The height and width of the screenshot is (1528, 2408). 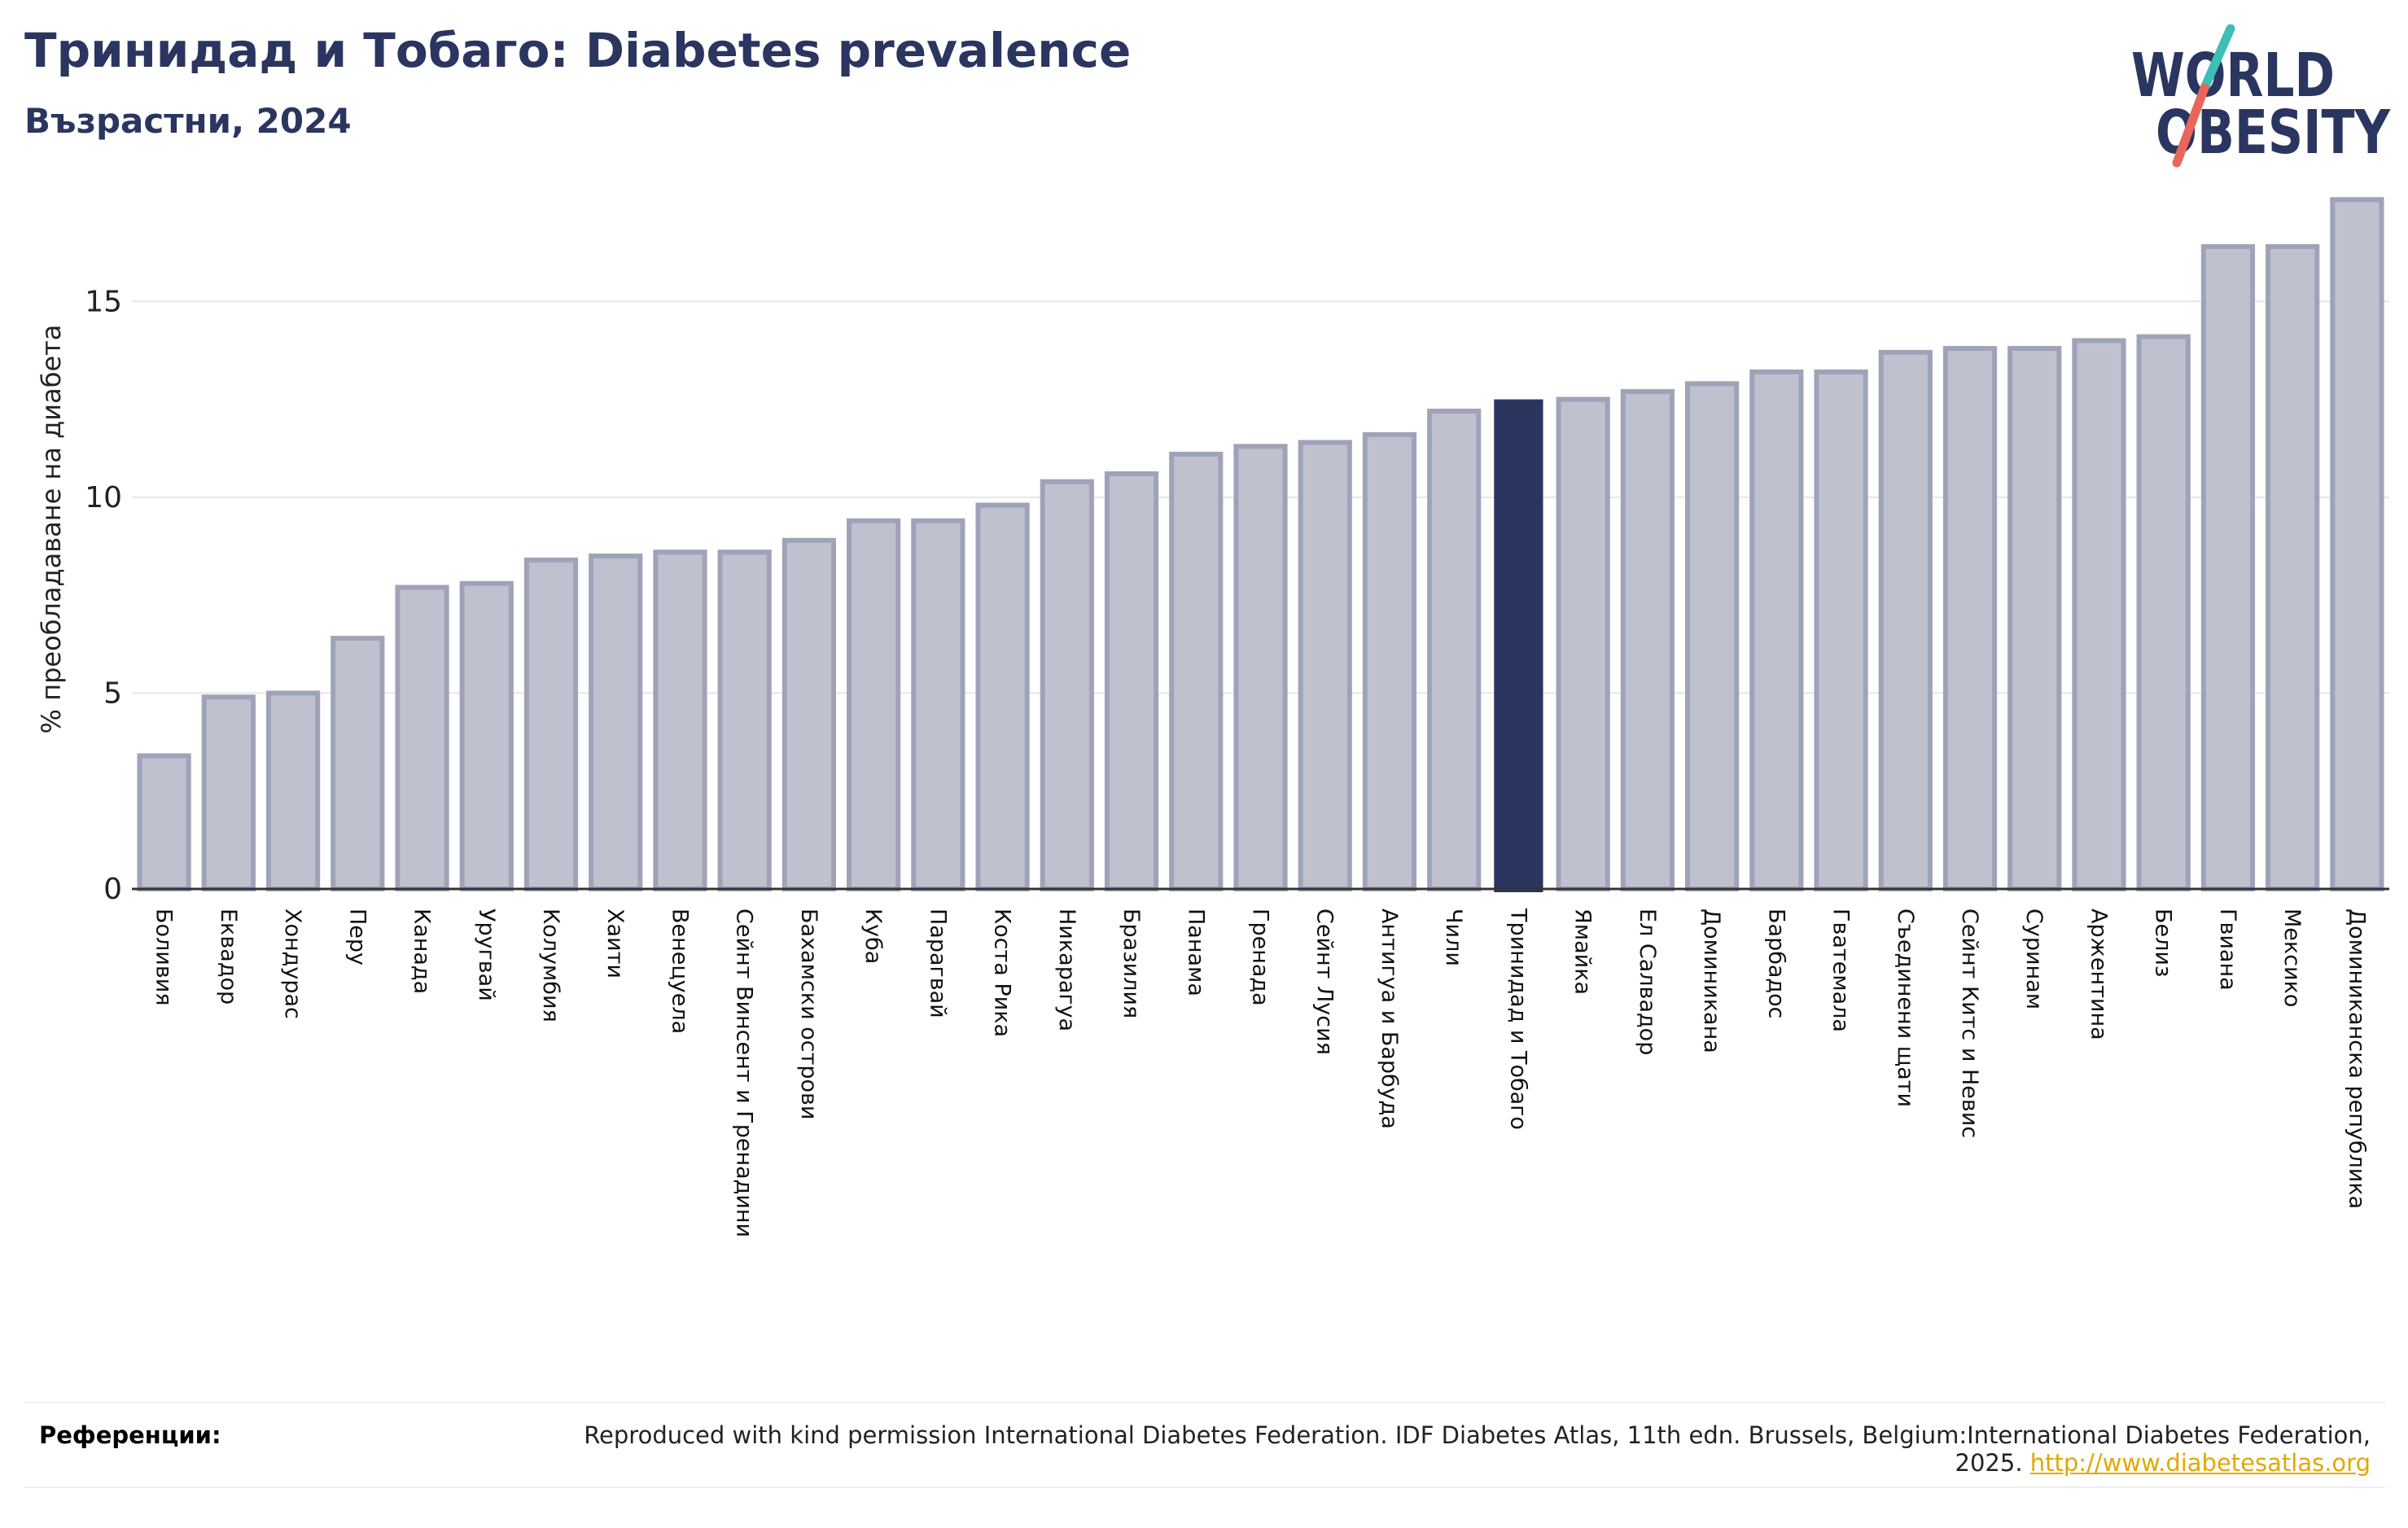 What do you see at coordinates (1519, 646) in the screenshot?
I see `bar-highlighted` at bounding box center [1519, 646].